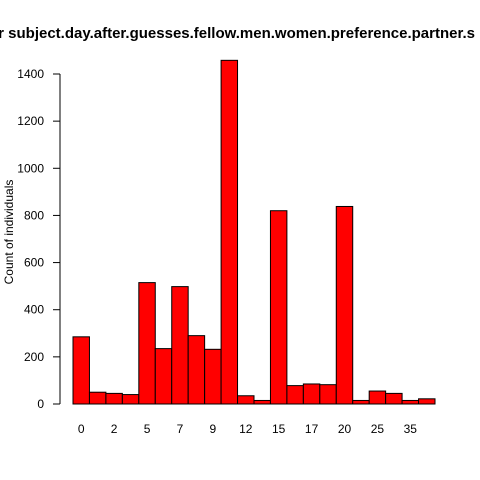 Image resolution: width=480 pixels, height=480 pixels. What do you see at coordinates (34, 215) in the screenshot?
I see `y-tick-label-800: 800` at bounding box center [34, 215].